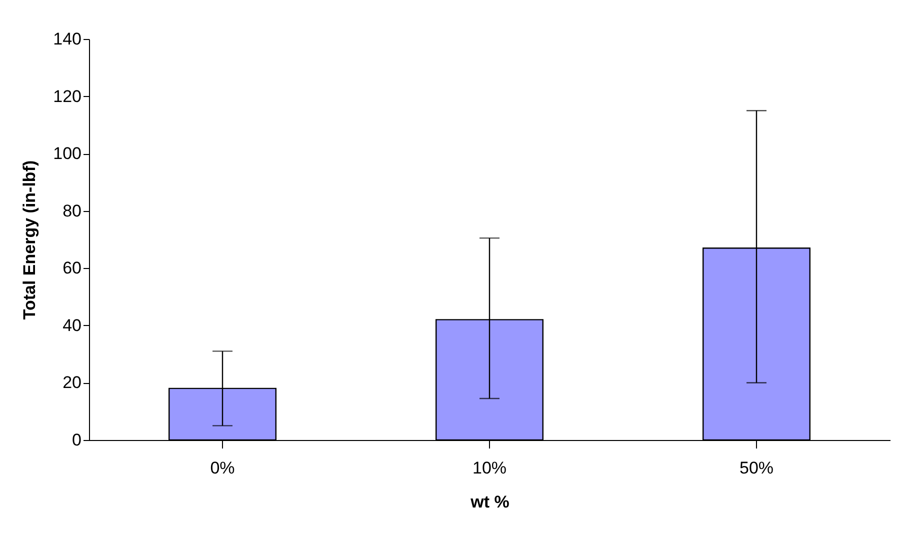  Describe the element at coordinates (67, 39) in the screenshot. I see `y-tick-label: 140` at that location.